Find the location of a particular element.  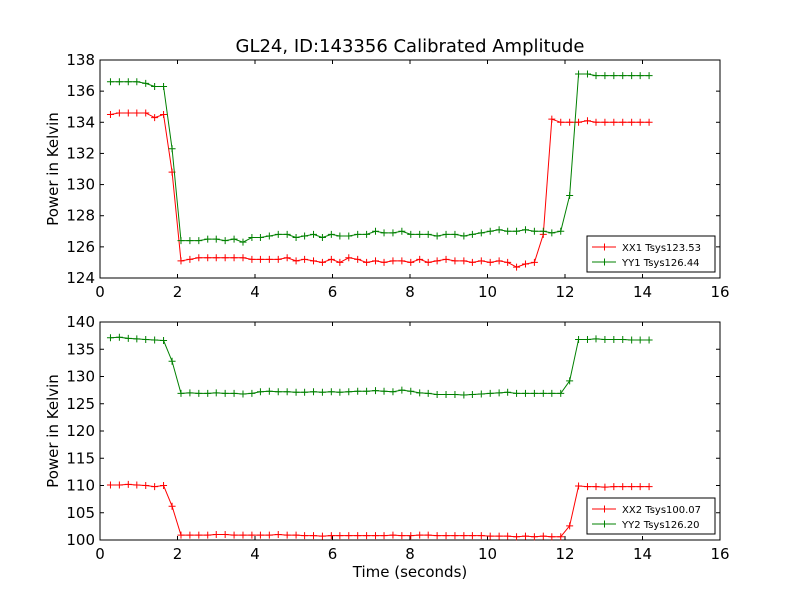

y-tick-label: 115 is located at coordinates (80, 458).